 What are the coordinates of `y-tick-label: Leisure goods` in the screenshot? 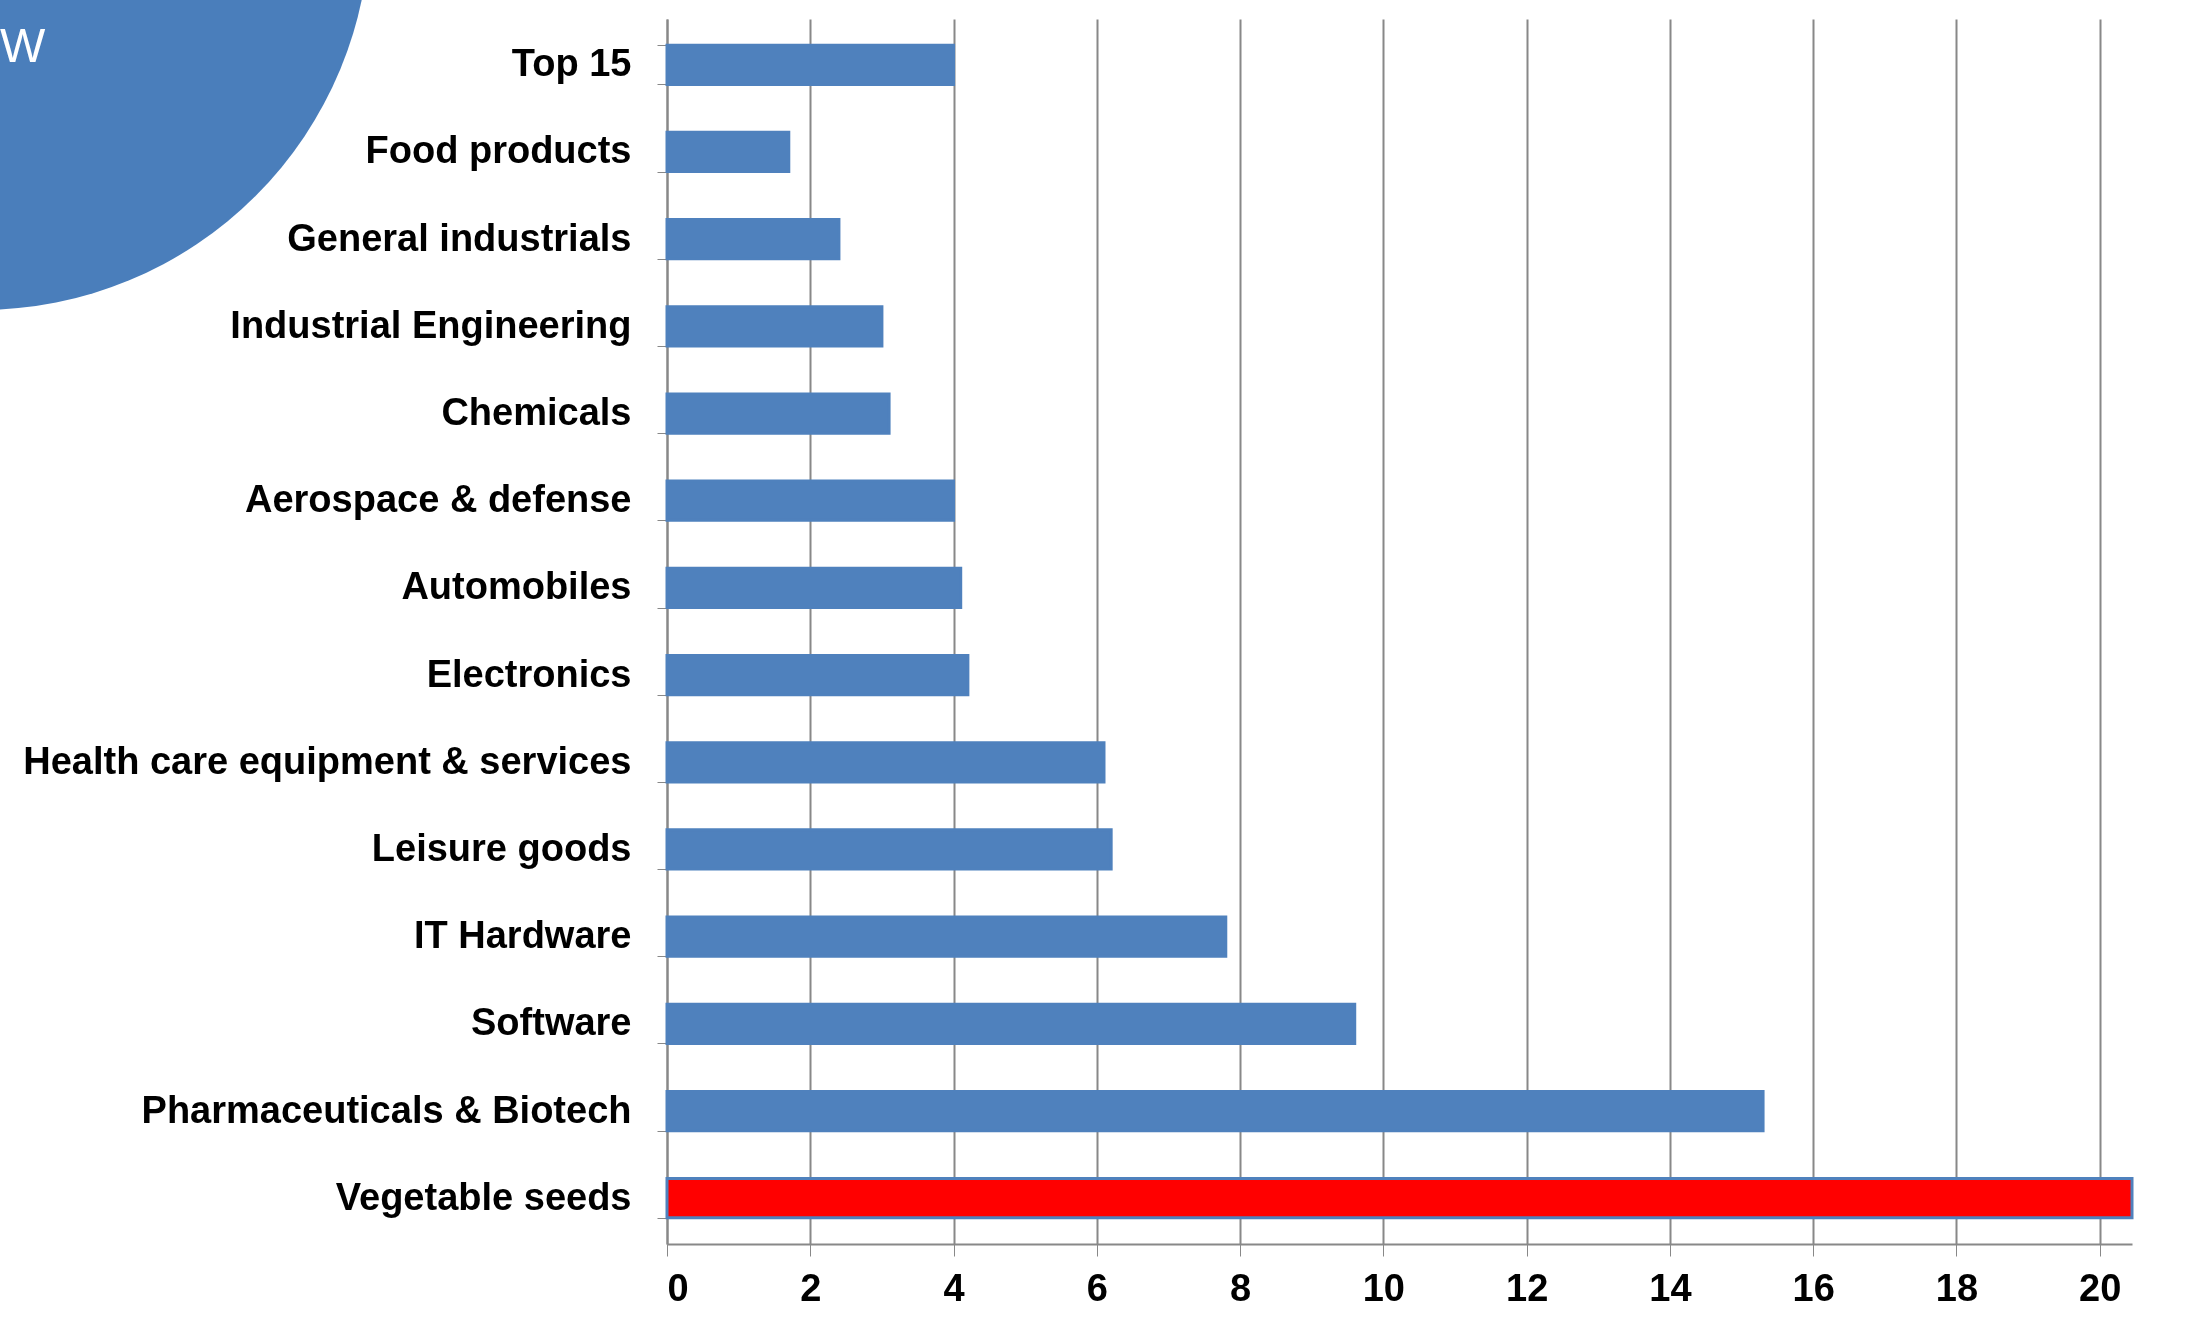 It's located at (501, 847).